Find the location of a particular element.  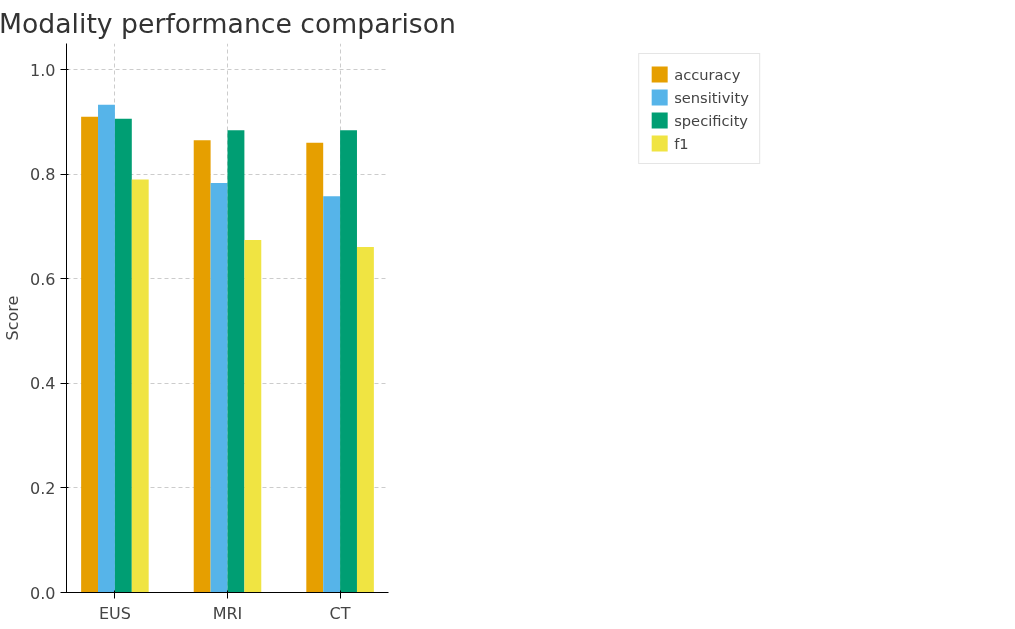

y-tick-label: 1.0 is located at coordinates (43, 70).